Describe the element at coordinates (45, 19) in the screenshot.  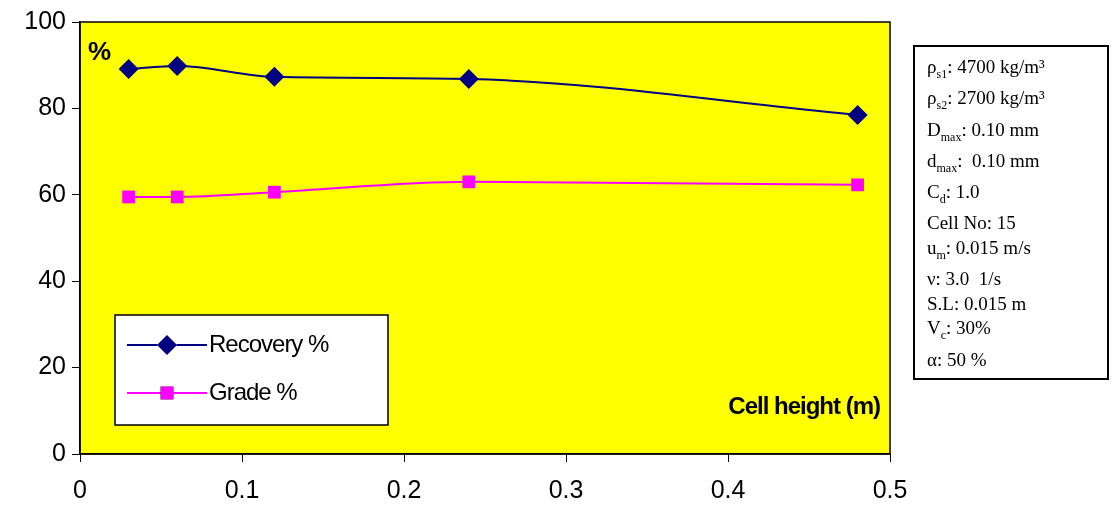
I see `y-tick-label: 100` at that location.